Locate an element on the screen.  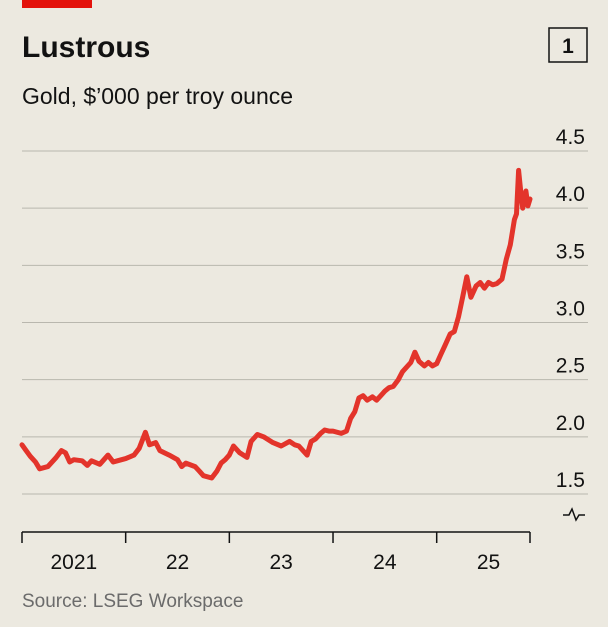
subtitle: Gold, $’000 per troy ounce is located at coordinates (157, 96).